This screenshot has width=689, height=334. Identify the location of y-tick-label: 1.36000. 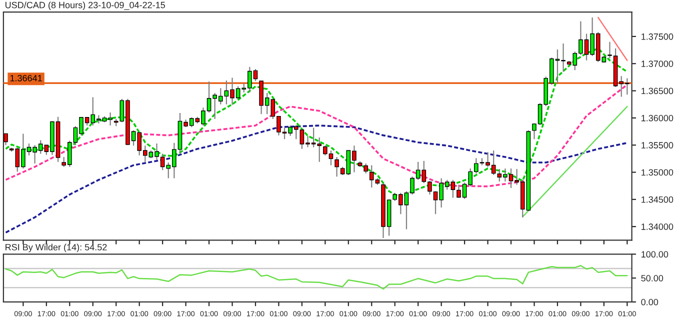
(658, 118).